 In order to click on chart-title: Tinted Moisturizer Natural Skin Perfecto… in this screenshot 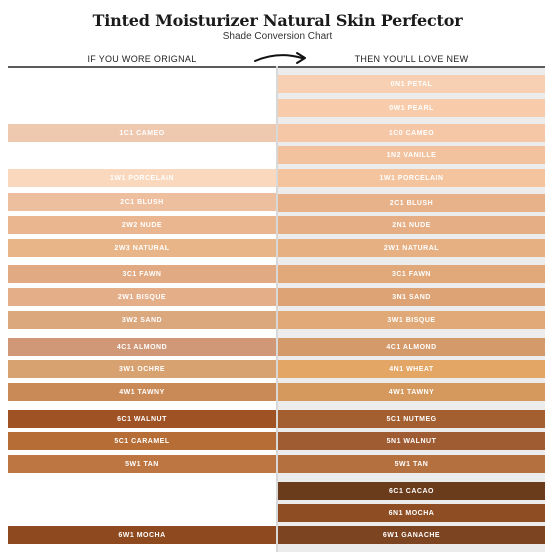, I will do `click(277, 20)`.